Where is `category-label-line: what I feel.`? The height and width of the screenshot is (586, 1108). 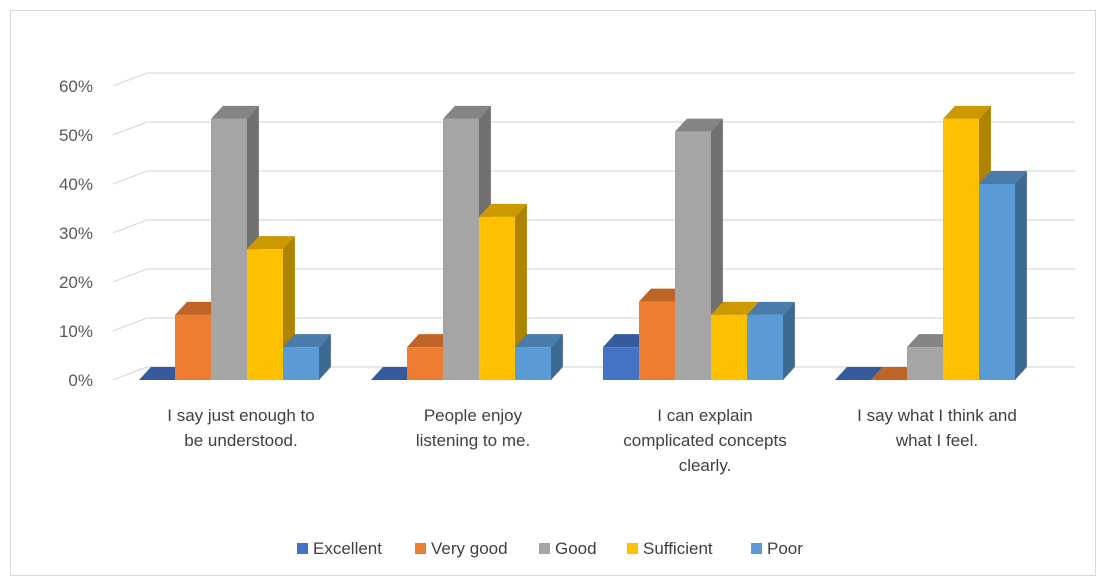 category-label-line: what I feel. is located at coordinates (936, 440).